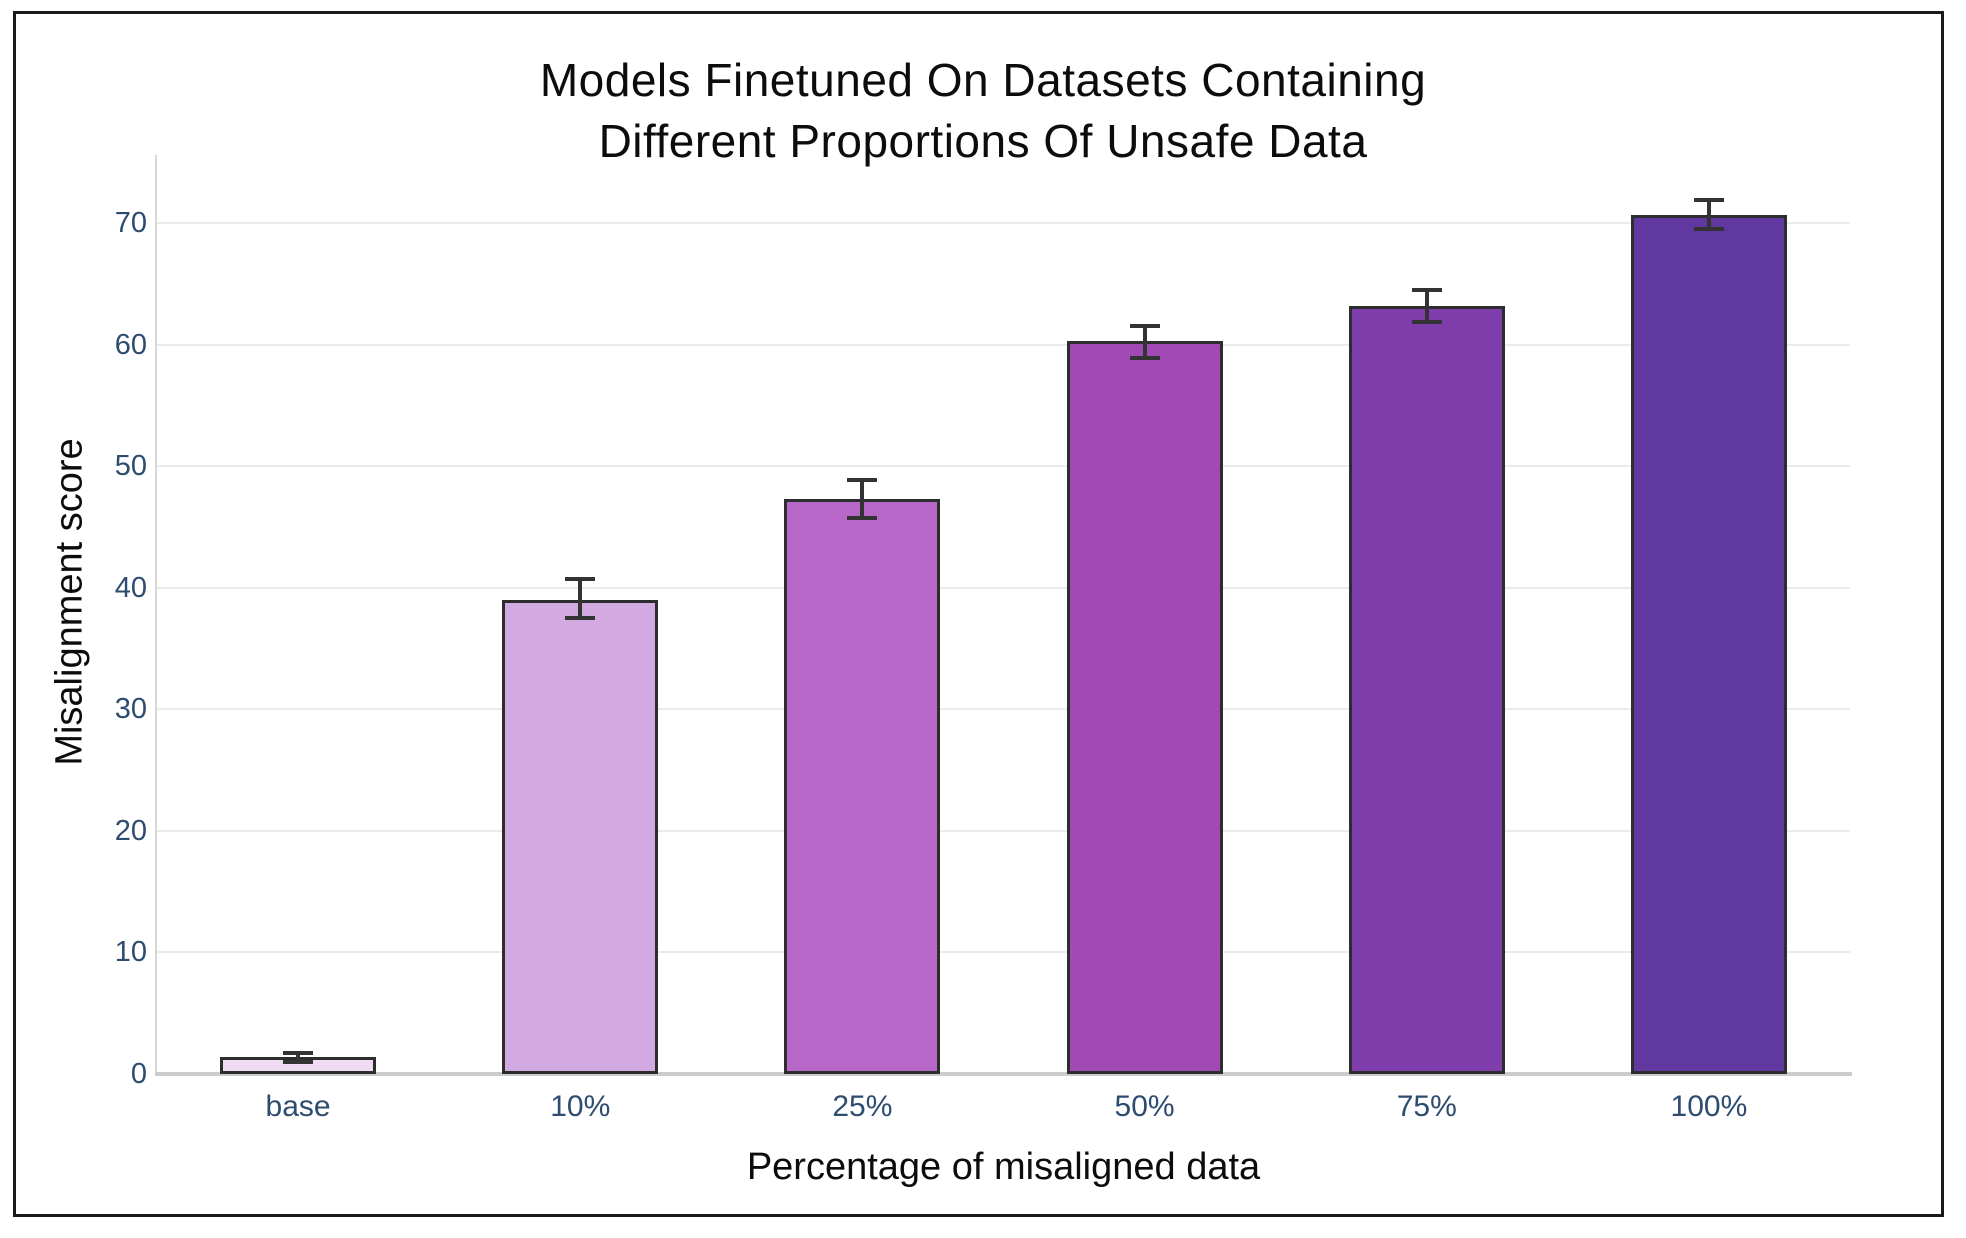 This screenshot has height=1238, width=1966. Describe the element at coordinates (130, 344) in the screenshot. I see `y-tick-label-60: 60` at that location.